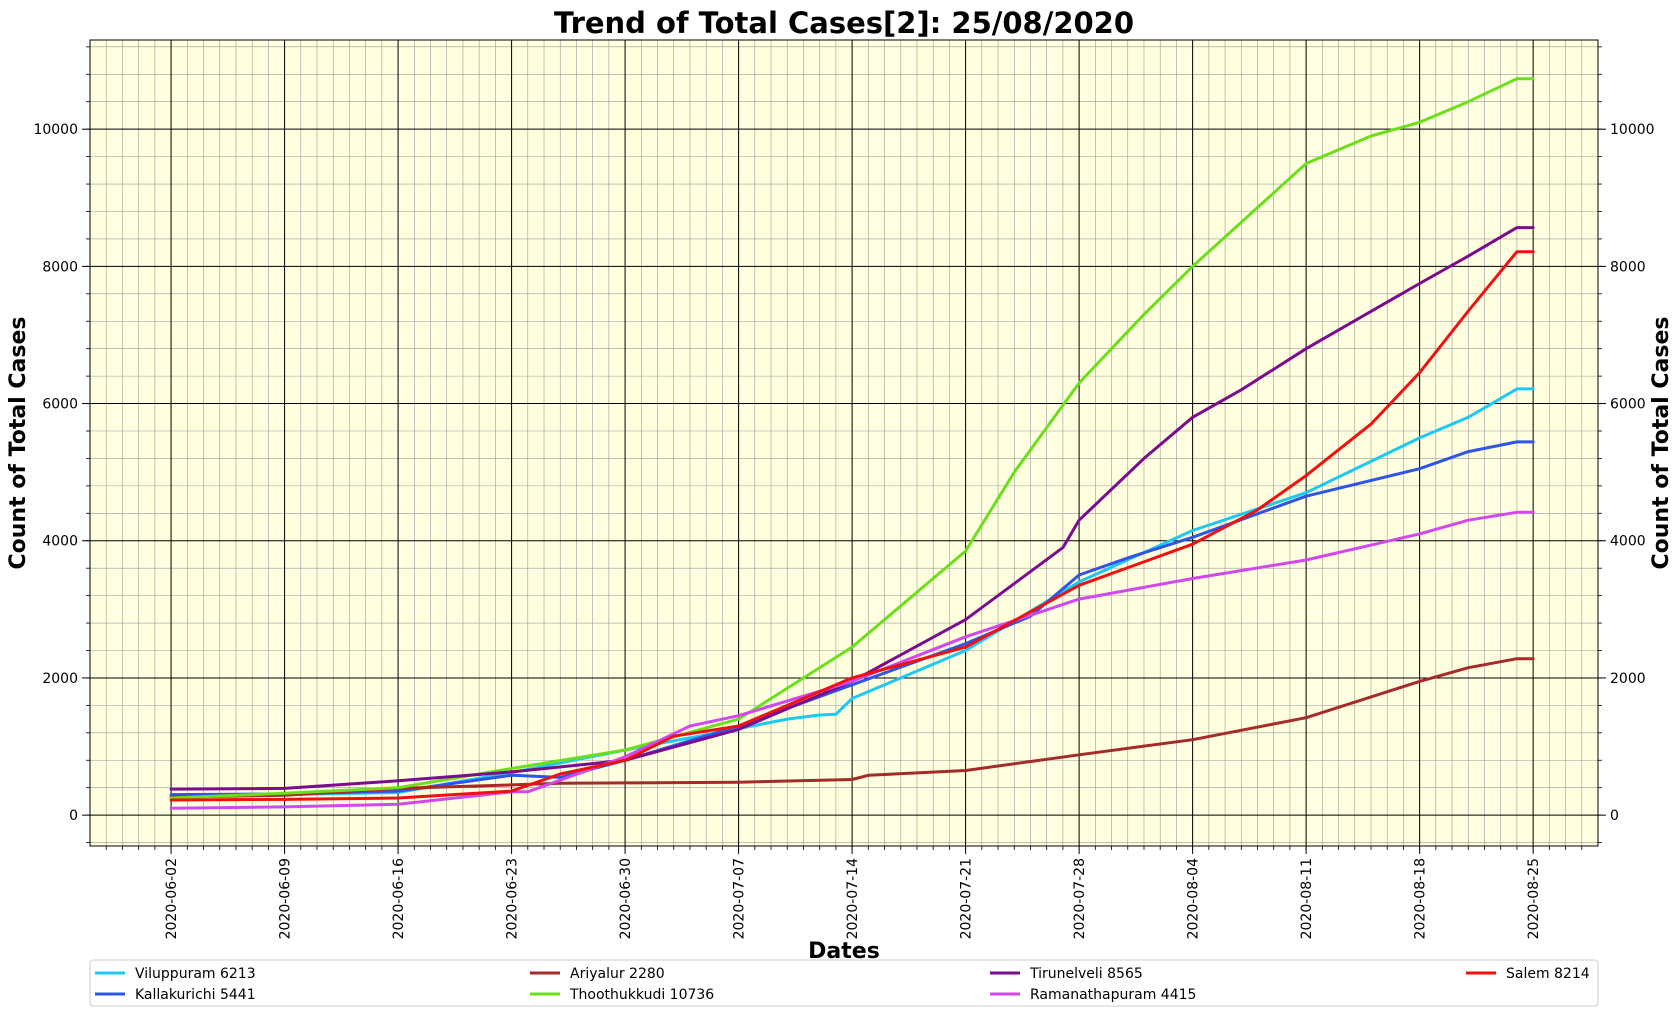 The width and height of the screenshot is (1678, 1010). Describe the element at coordinates (1548, 974) in the screenshot. I see `legend-entry: Salem 8214` at that location.